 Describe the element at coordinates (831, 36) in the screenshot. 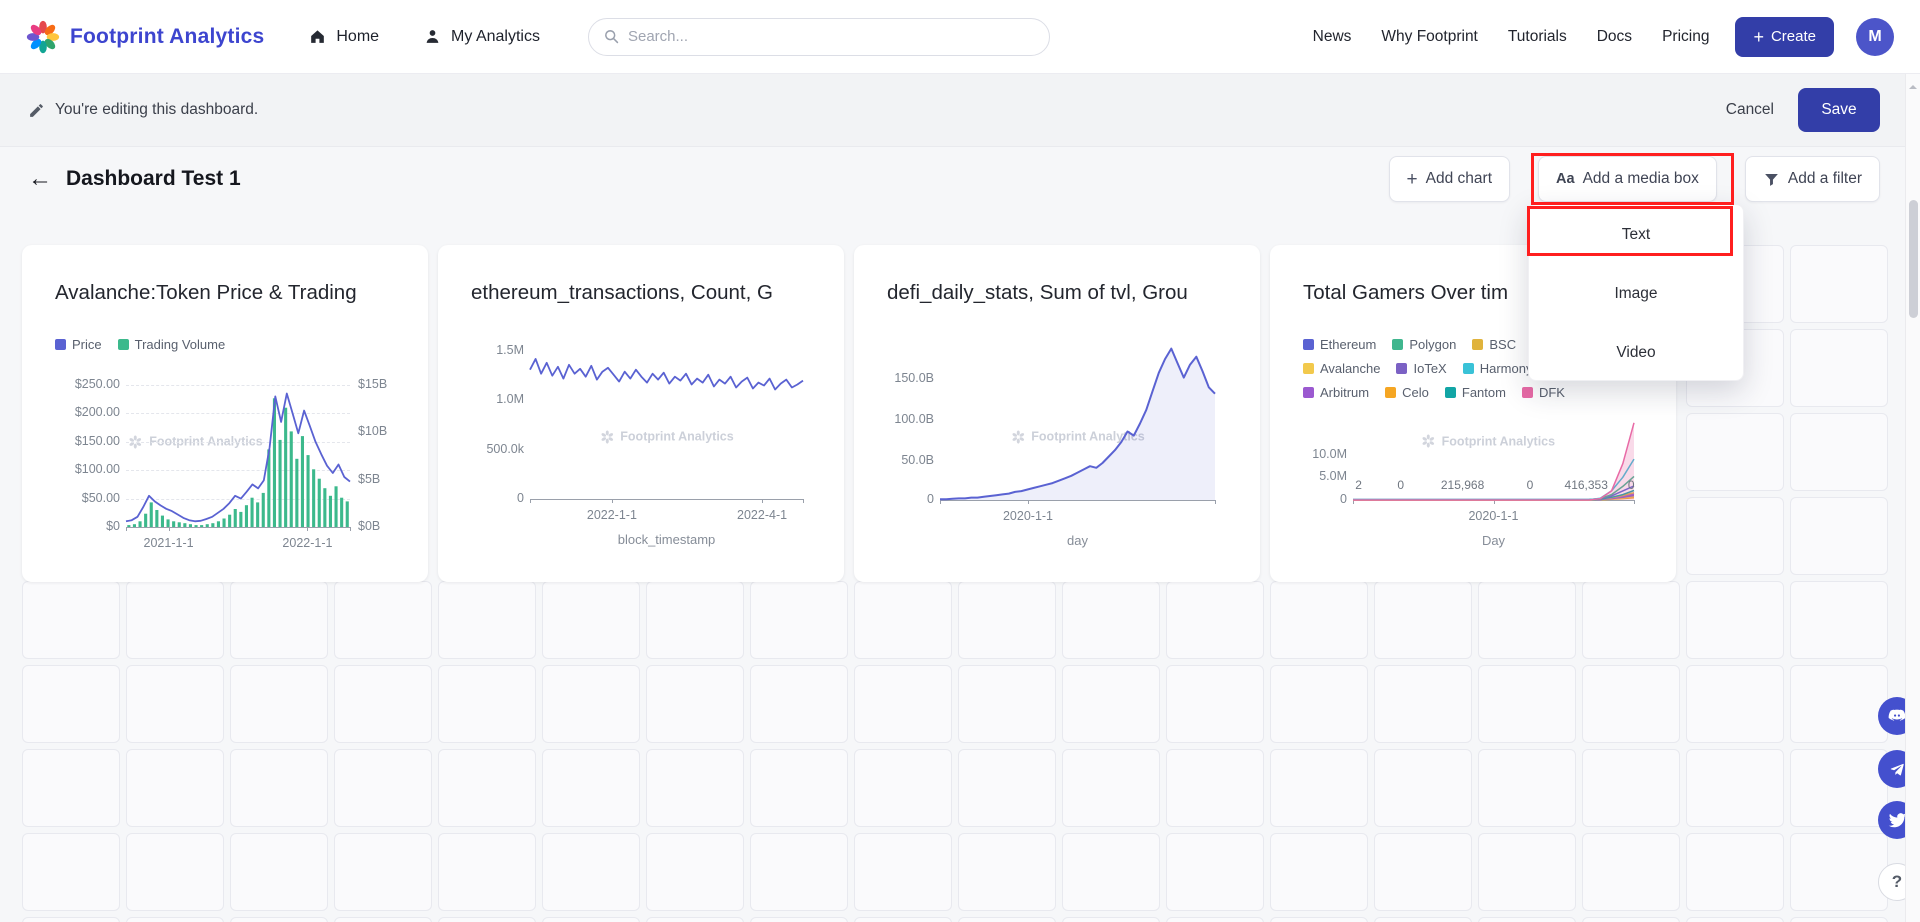

I see `search-input` at that location.